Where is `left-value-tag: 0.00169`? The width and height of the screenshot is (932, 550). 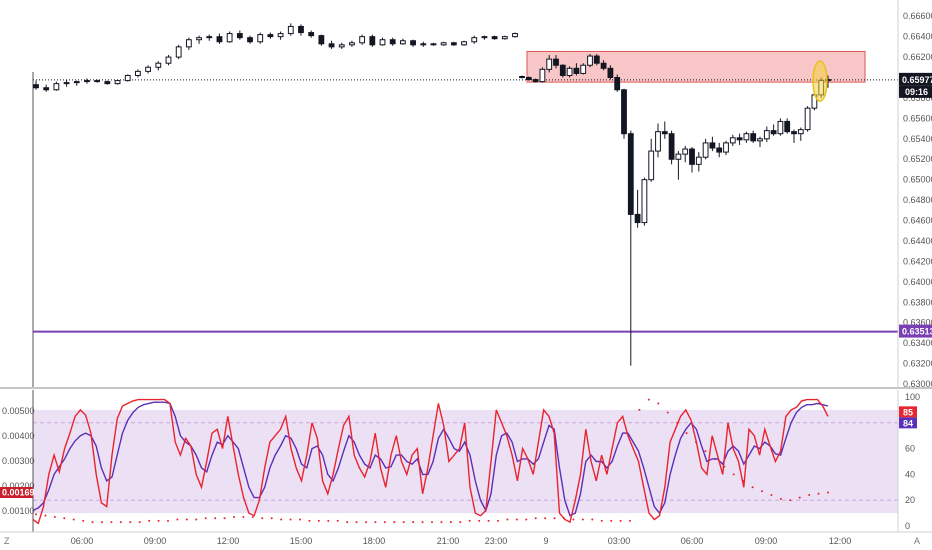 left-value-tag: 0.00169 is located at coordinates (18, 493).